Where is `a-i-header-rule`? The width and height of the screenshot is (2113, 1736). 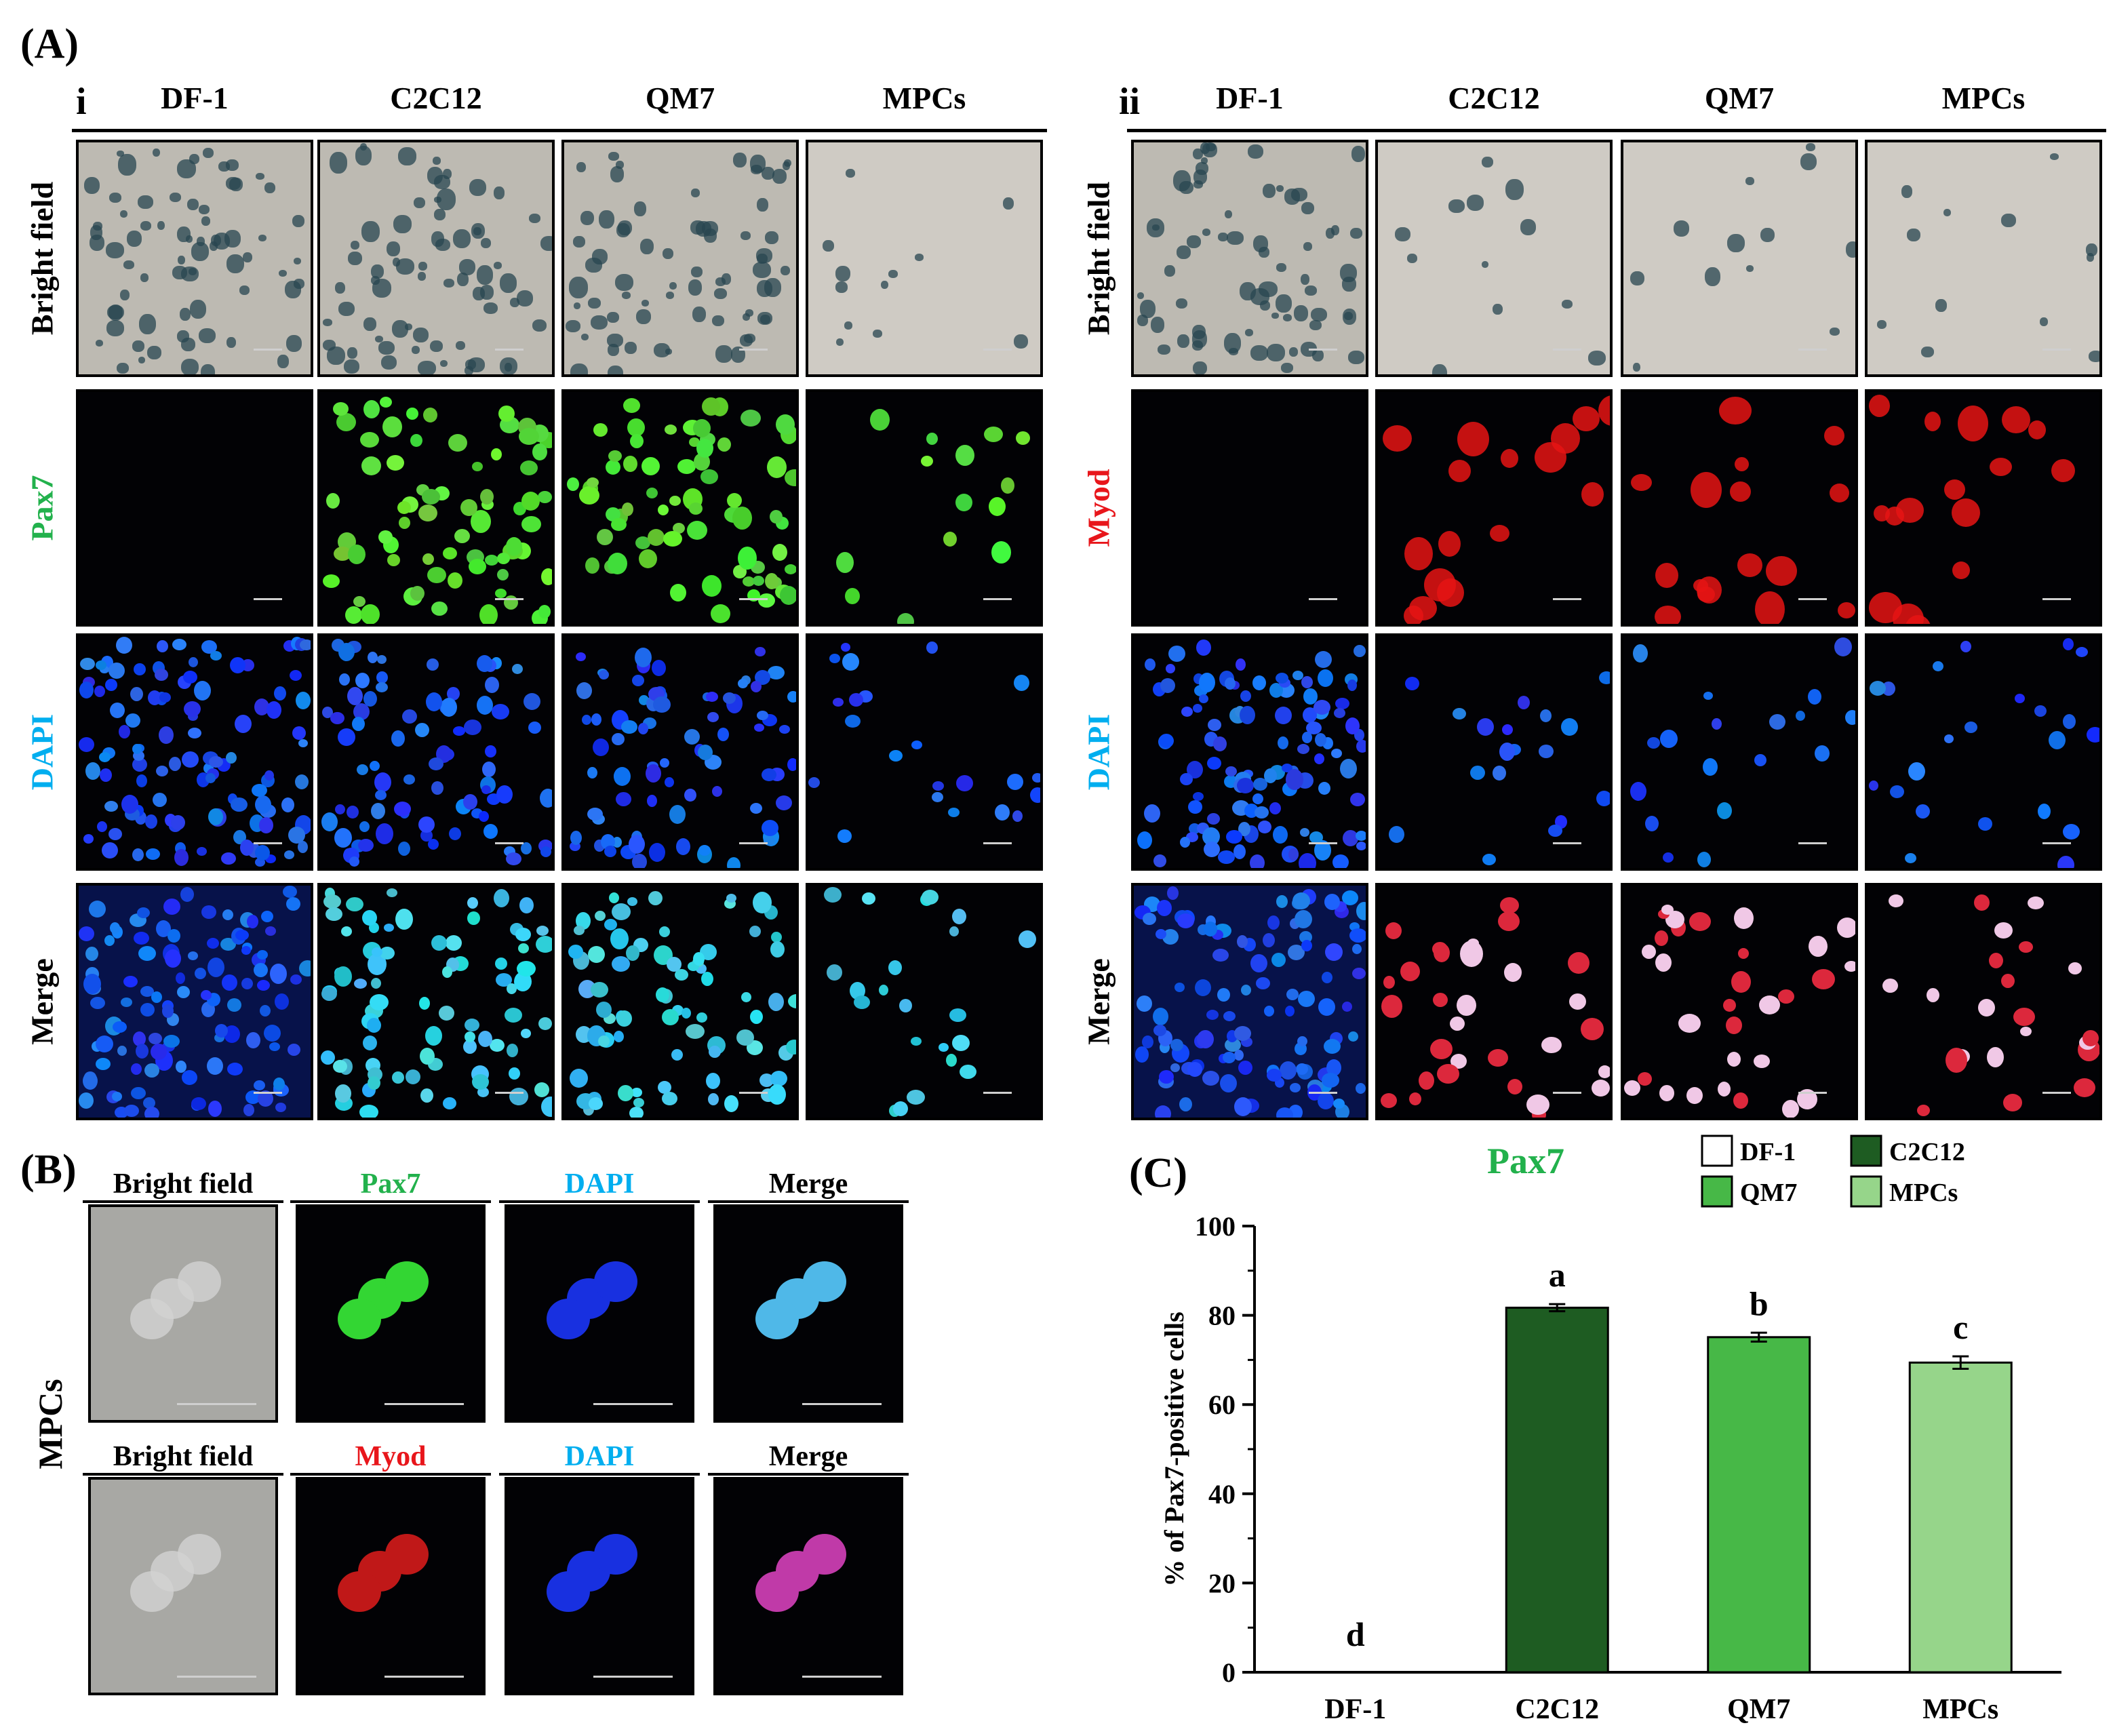 a-i-header-rule is located at coordinates (436, 130).